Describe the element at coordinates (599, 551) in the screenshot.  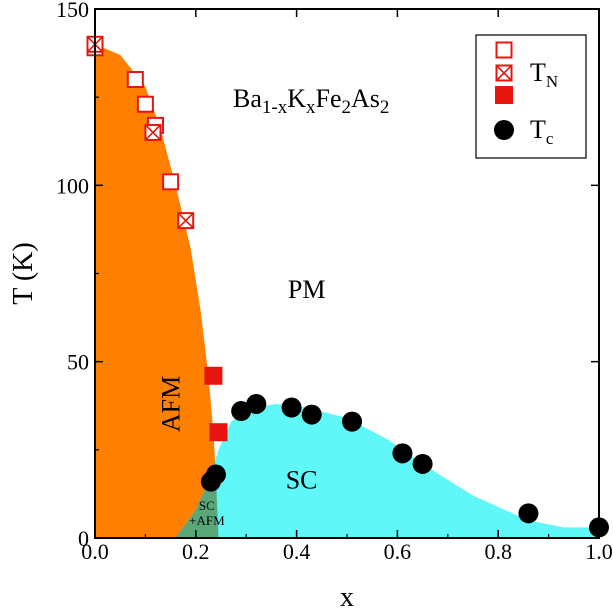
I see `x-tick-label: 1.0` at that location.